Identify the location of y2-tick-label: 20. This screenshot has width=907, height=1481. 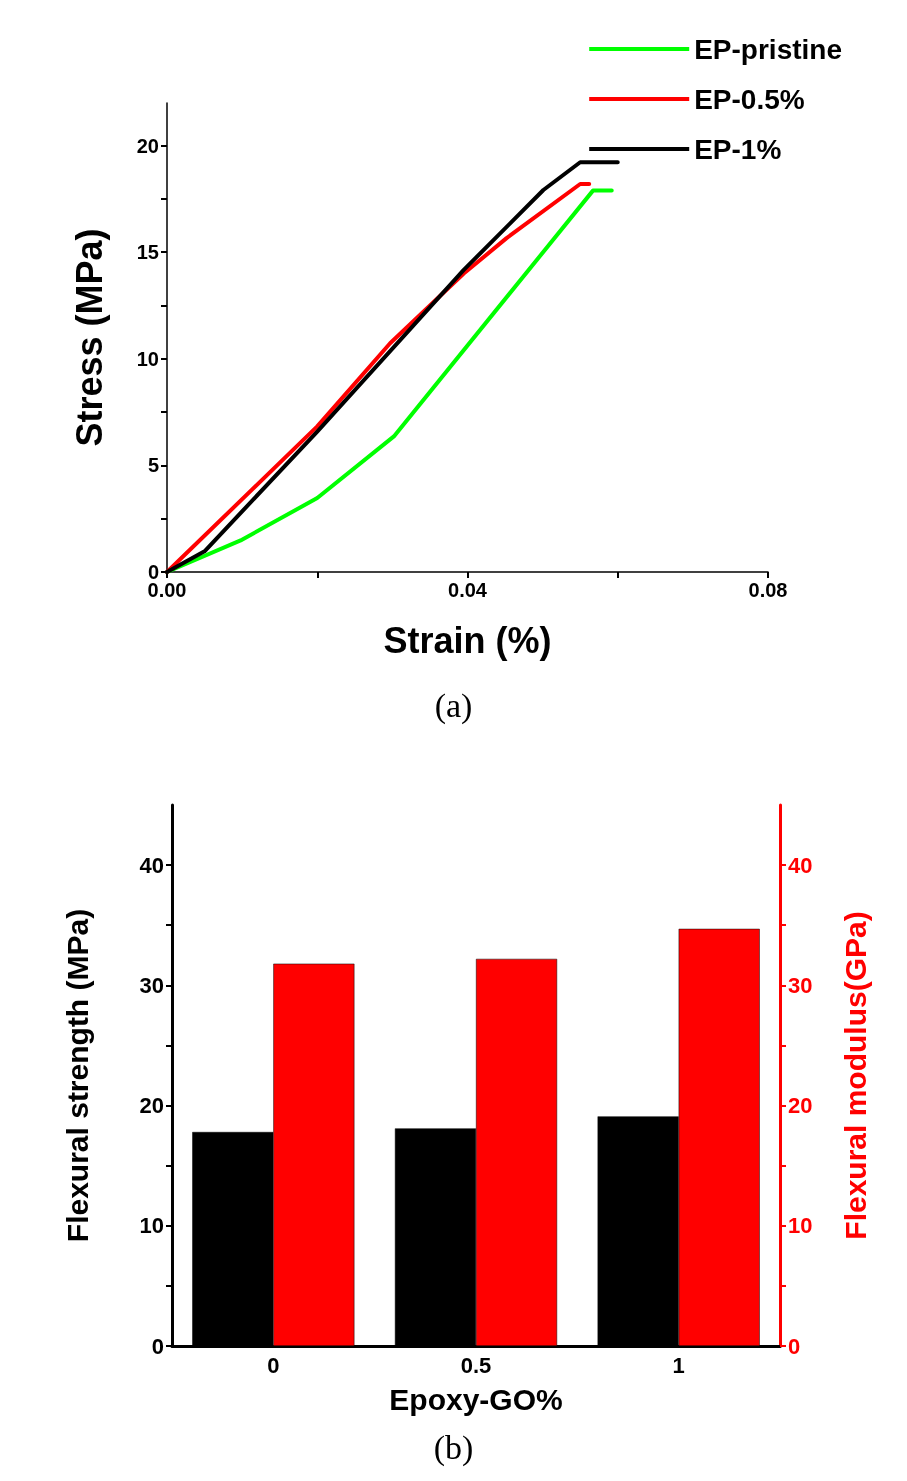
(800, 1106).